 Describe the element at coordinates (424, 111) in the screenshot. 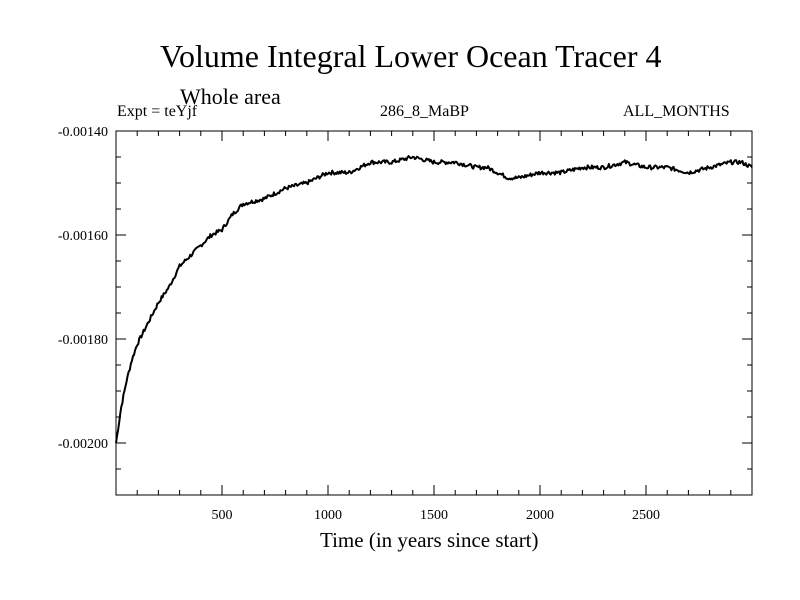

I see `run-label: 286_8_MaBP` at that location.